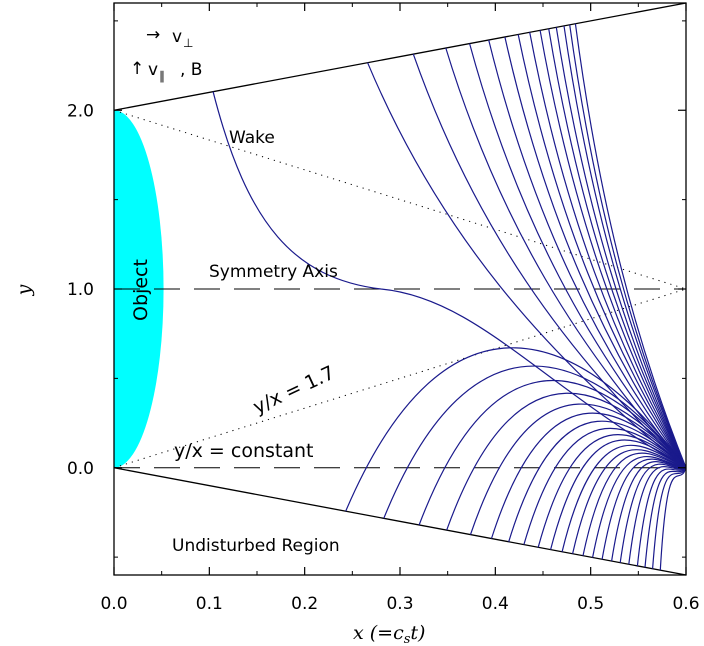  What do you see at coordinates (113, 604) in the screenshot?
I see `x-tick-label: 0.0` at bounding box center [113, 604].